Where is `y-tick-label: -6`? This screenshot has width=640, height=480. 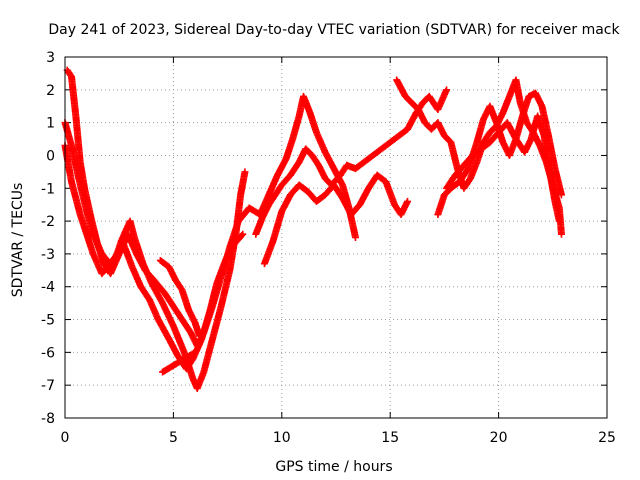 y-tick-label: -6 is located at coordinates (48, 353).